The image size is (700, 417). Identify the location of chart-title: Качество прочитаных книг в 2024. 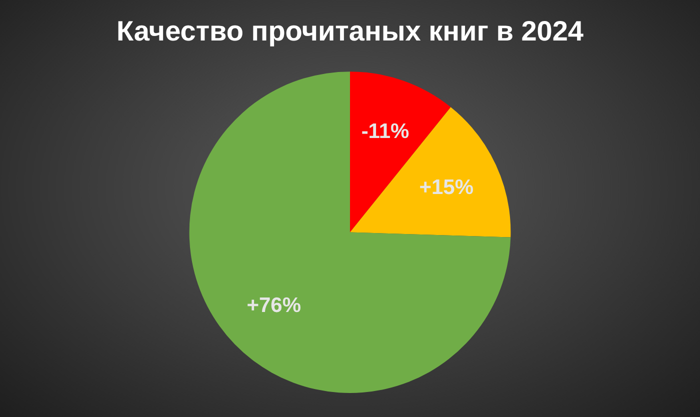
(350, 31).